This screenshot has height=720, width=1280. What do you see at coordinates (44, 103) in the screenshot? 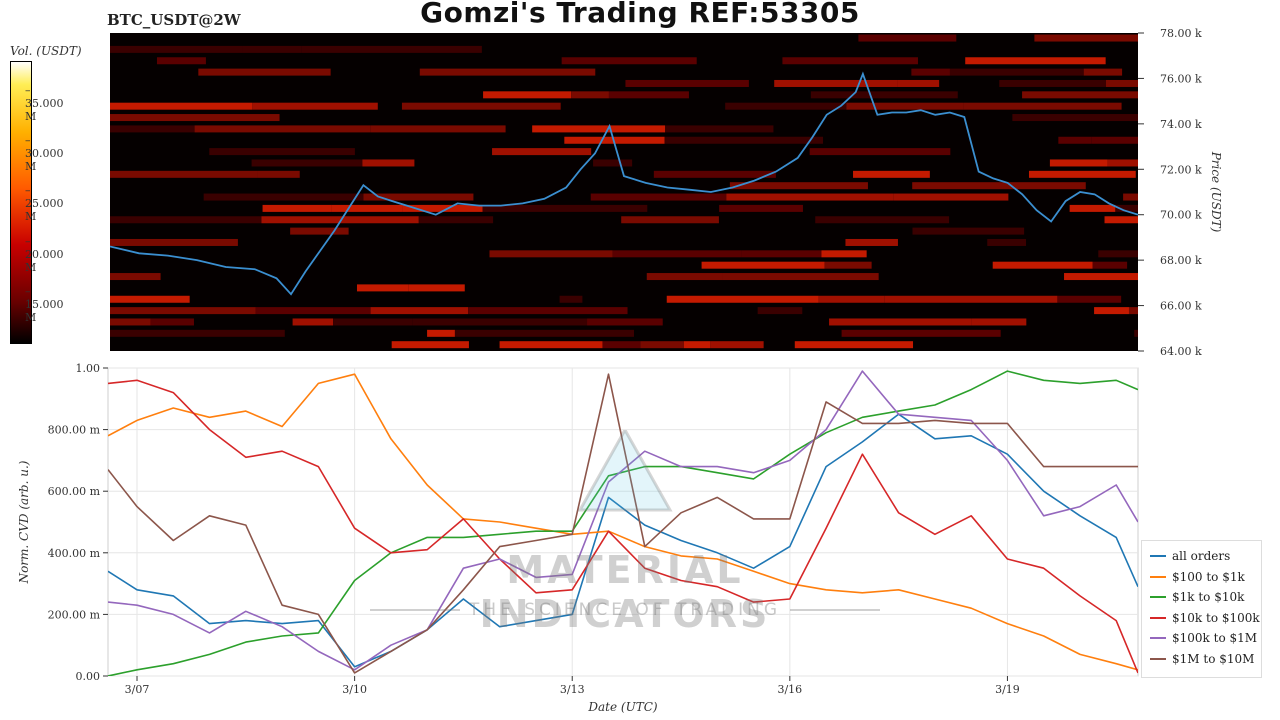
I see `colorbar-tick: 35.000 M` at bounding box center [44, 103].